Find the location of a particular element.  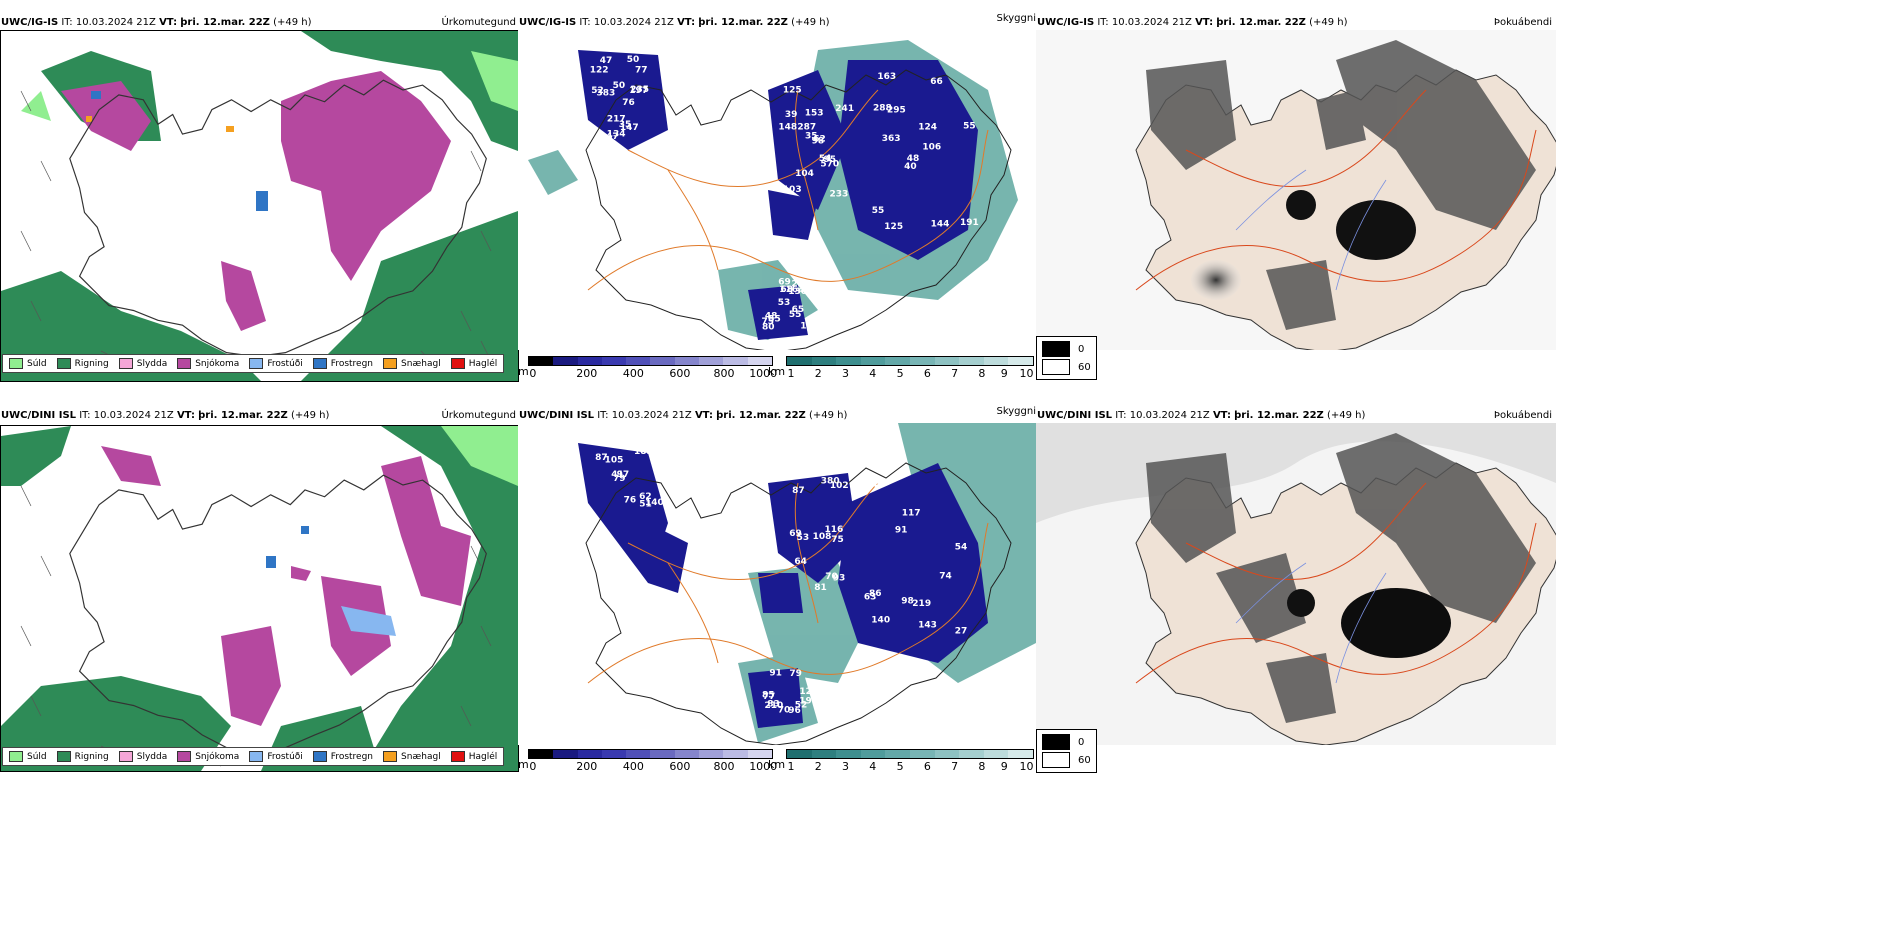

visibility-value-label: 41 is located at coordinates (617, 475).